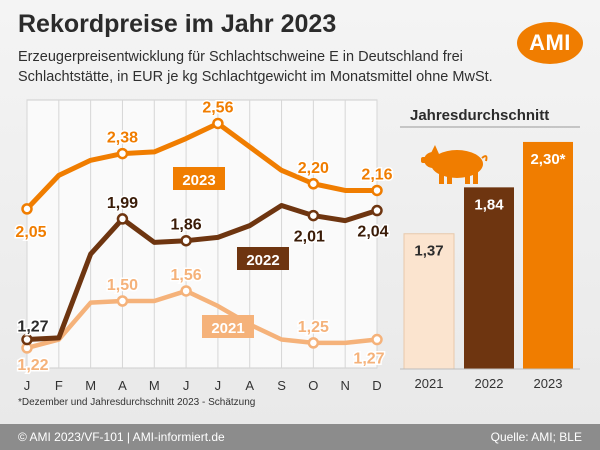 This screenshot has width=600, height=450. What do you see at coordinates (313, 385) in the screenshot?
I see `x-tick-label: O` at bounding box center [313, 385].